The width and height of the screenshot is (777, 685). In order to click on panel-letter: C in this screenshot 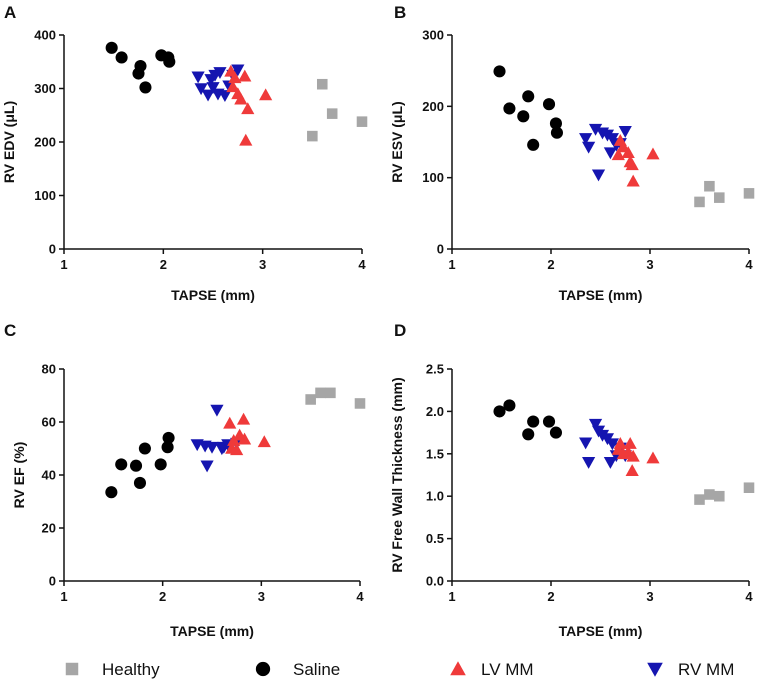, I will do `click(10, 330)`.